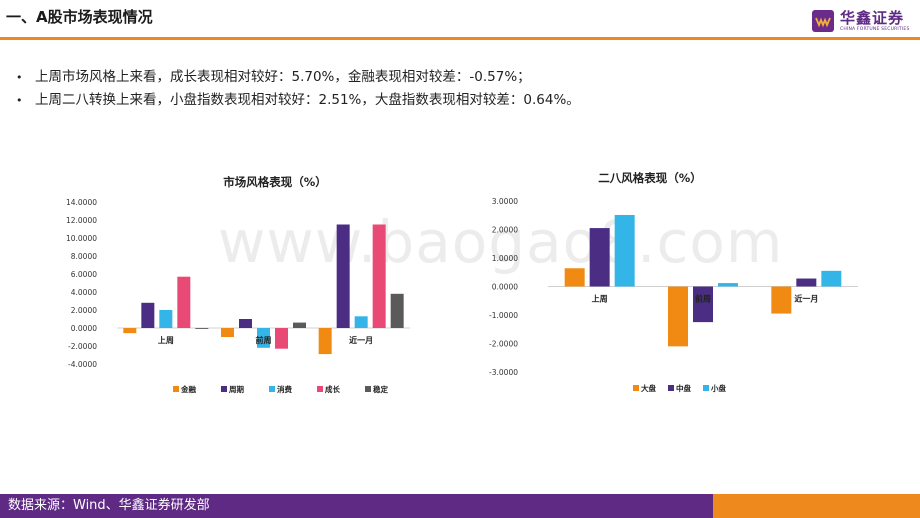 The height and width of the screenshot is (518, 920). What do you see at coordinates (875, 29) in the screenshot?
I see `logo-name-en: CHINA FORTUNE SECURITIES` at bounding box center [875, 29].